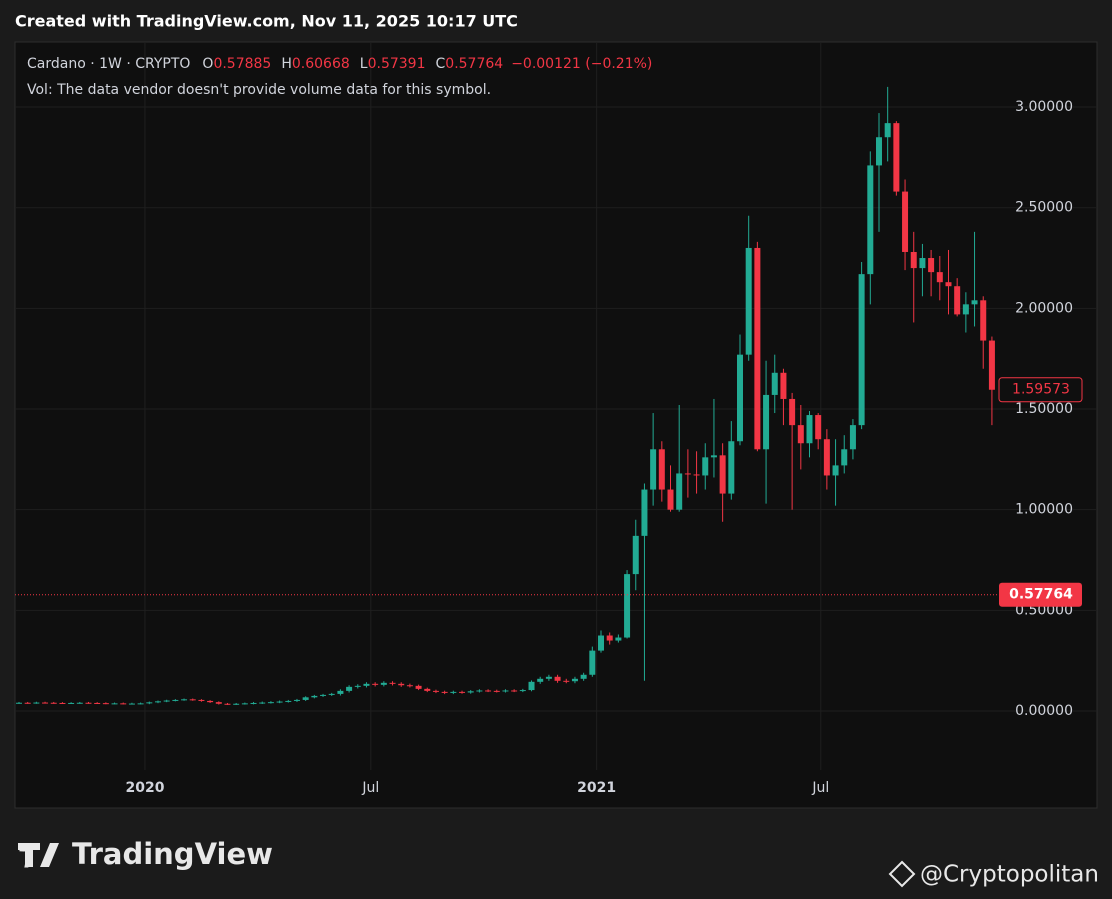  Describe the element at coordinates (38, 855) in the screenshot. I see `logo-icon` at that location.